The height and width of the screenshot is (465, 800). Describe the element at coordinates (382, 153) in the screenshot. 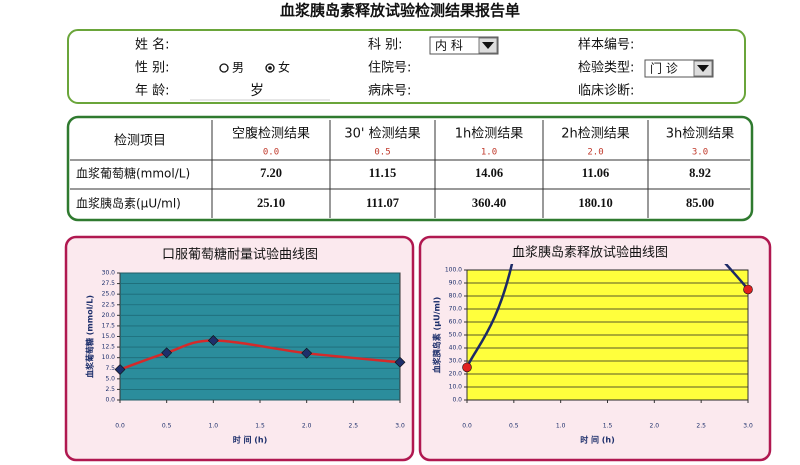

I see `time-label: 0.5` at that location.